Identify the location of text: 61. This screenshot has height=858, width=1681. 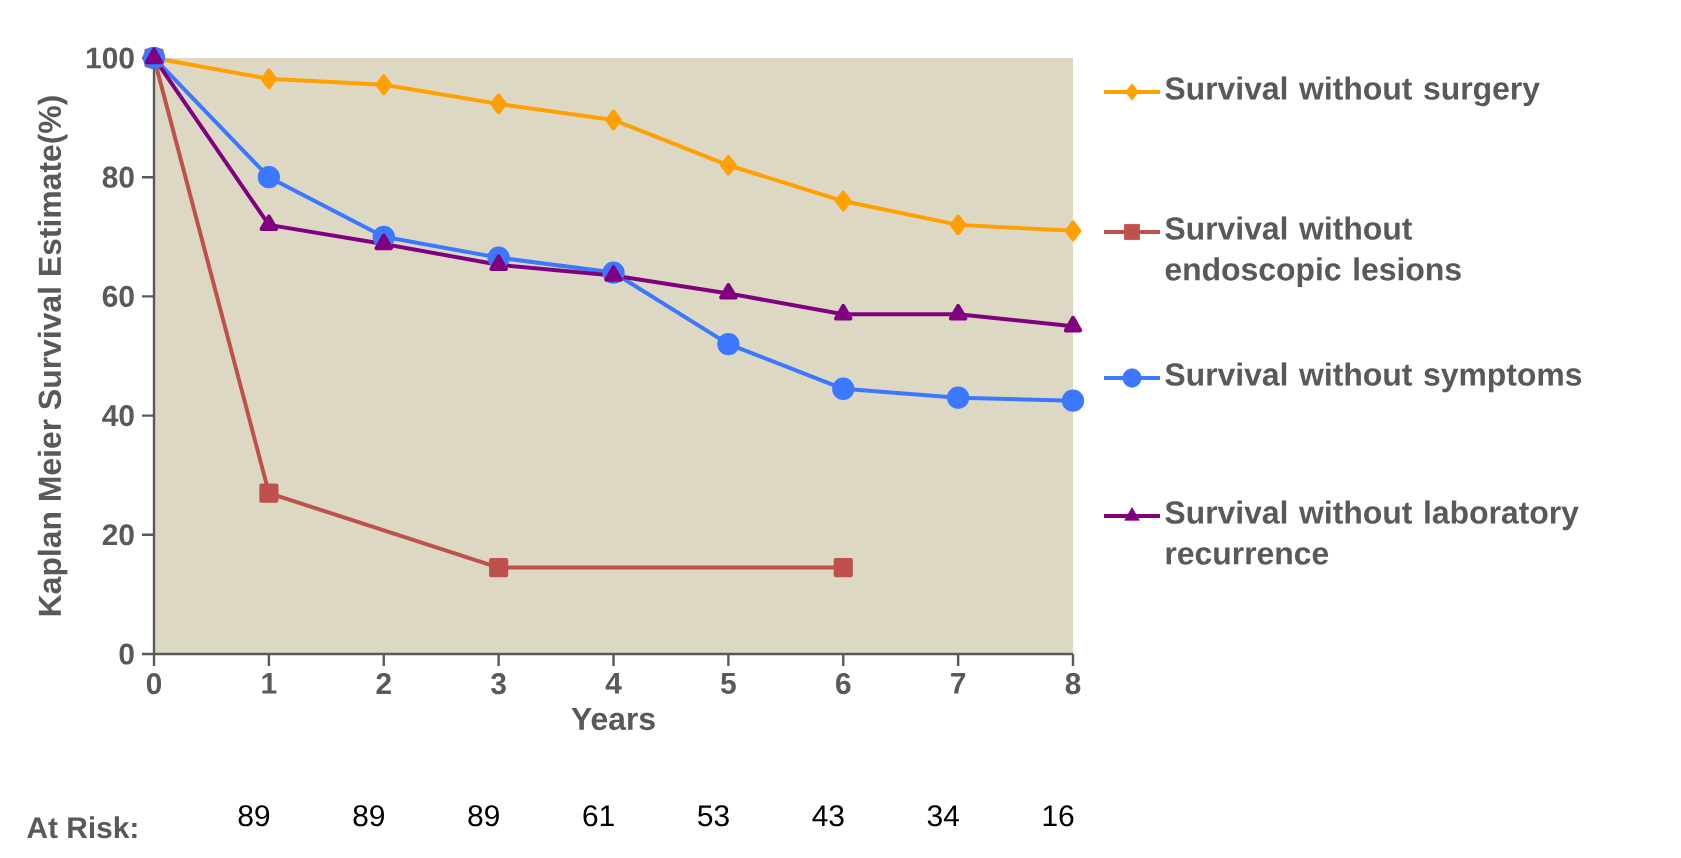
(598, 816).